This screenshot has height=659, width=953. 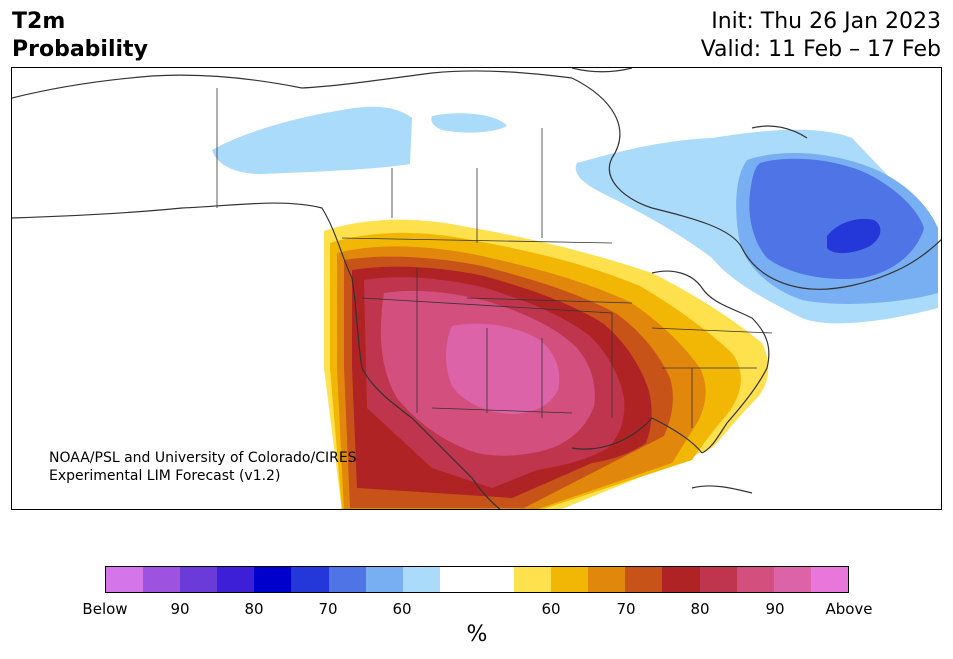 I want to click on colorbar-tick-label: Below, so click(x=105, y=609).